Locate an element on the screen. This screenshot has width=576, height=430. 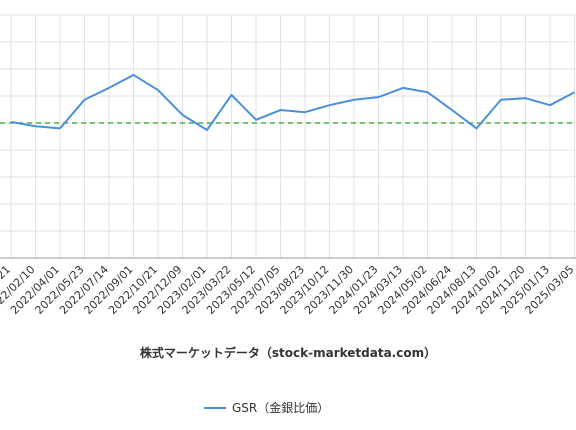
x-axis-title: 株式マーケットデータ（stock-marketdata.com） is located at coordinates (288, 352).